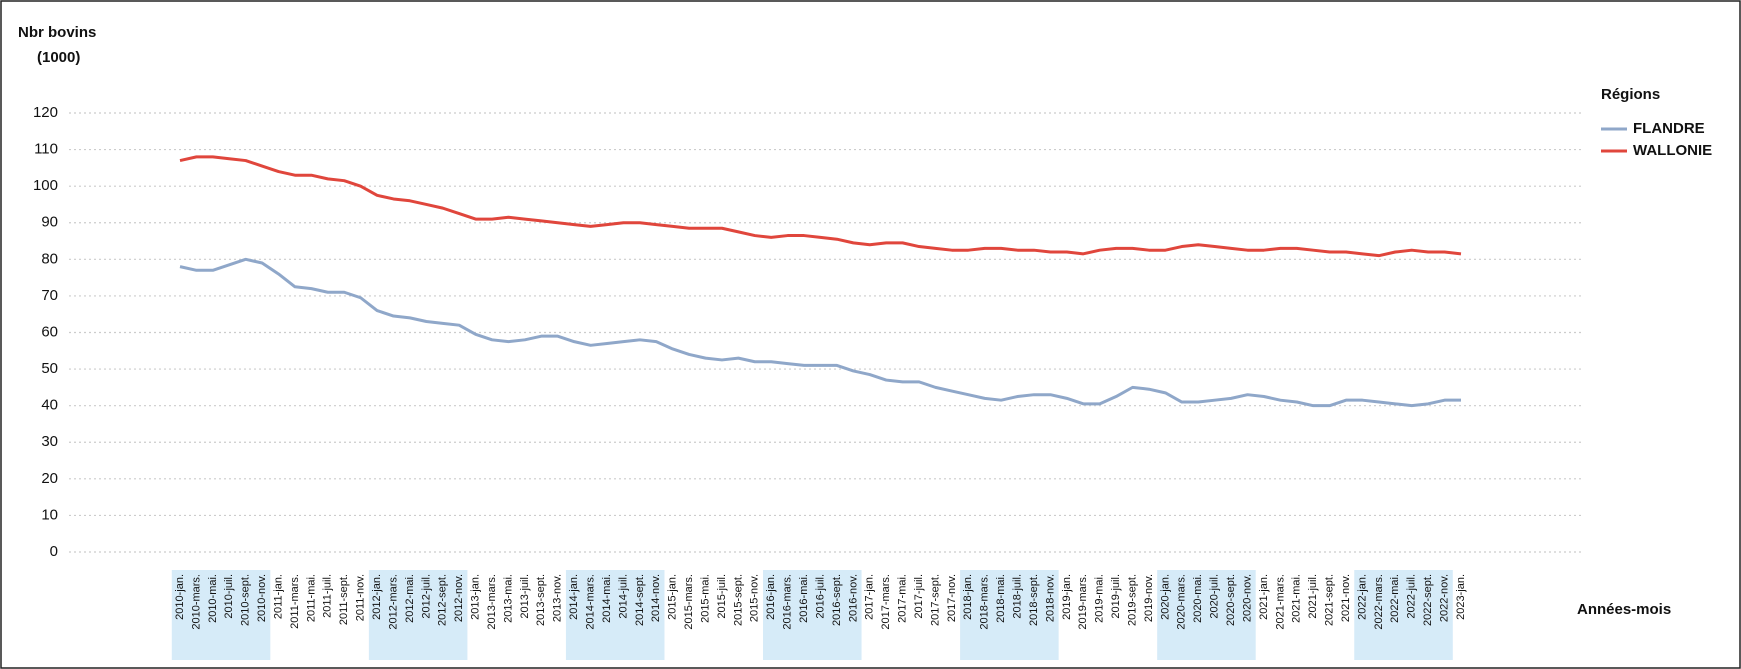 Image resolution: width=1741 pixels, height=669 pixels. I want to click on x-tick-label: 2010-juil., so click(229, 596).